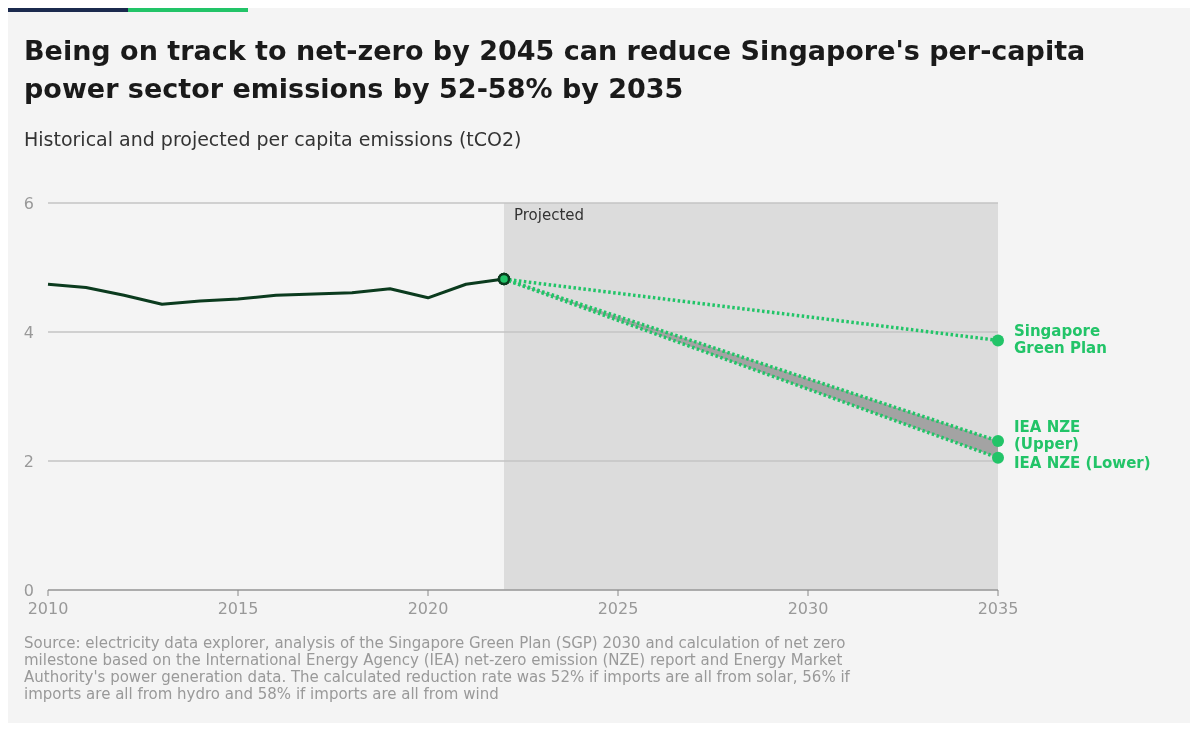 The height and width of the screenshot is (731, 1198). Describe the element at coordinates (428, 608) in the screenshot. I see `x-tick-label: 2020` at that location.